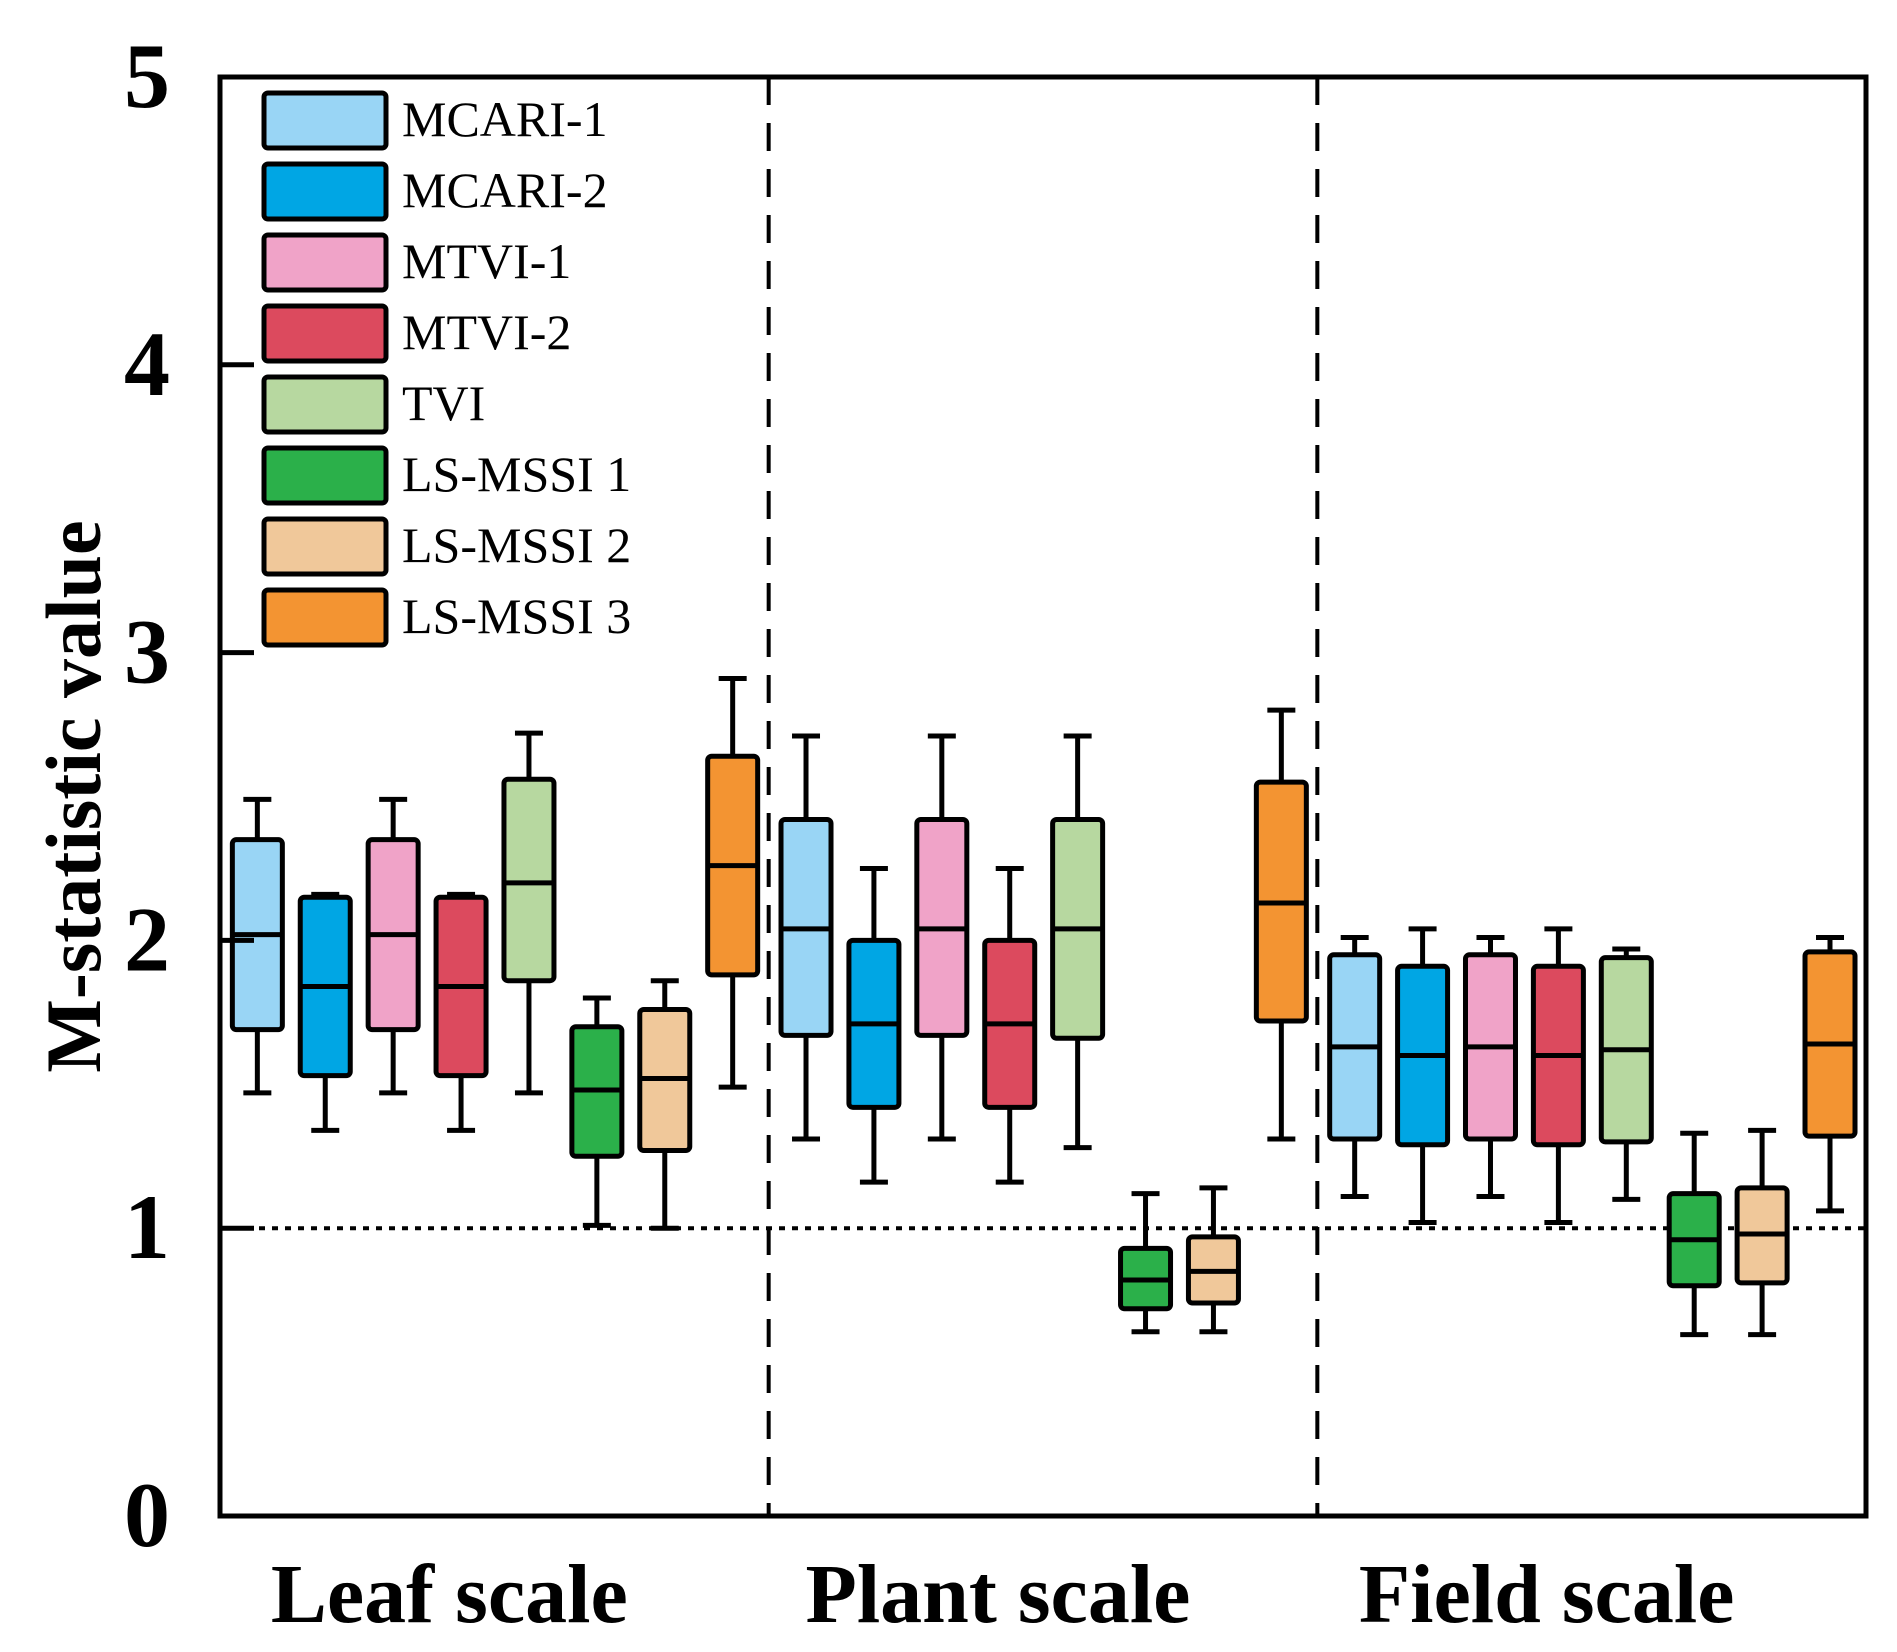 This screenshot has width=1897, height=1652. Describe the element at coordinates (529, 880) in the screenshot. I see `box-iqr` at that location.